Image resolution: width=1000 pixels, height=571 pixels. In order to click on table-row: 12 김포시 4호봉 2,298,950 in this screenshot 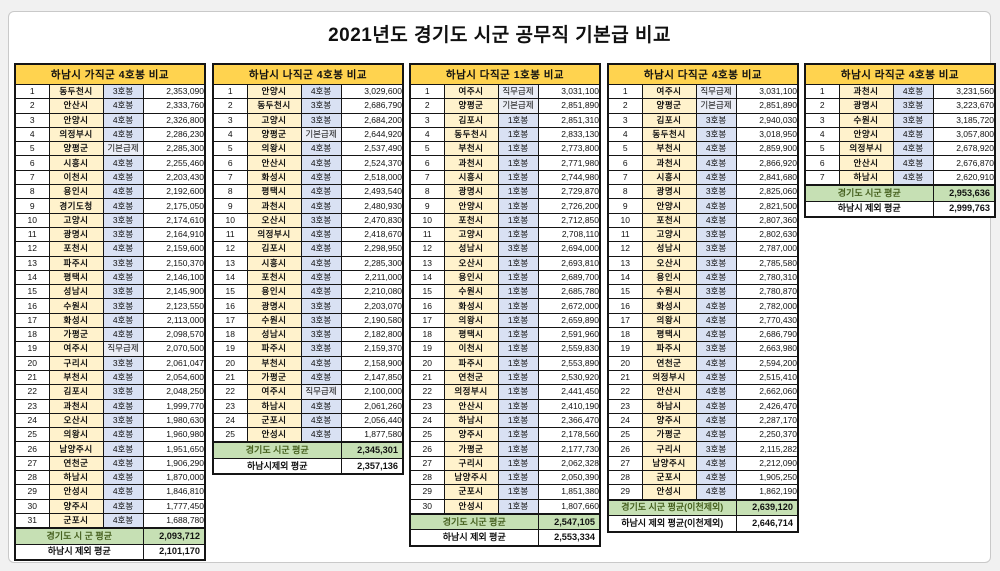, I will do `click(308, 249)`.